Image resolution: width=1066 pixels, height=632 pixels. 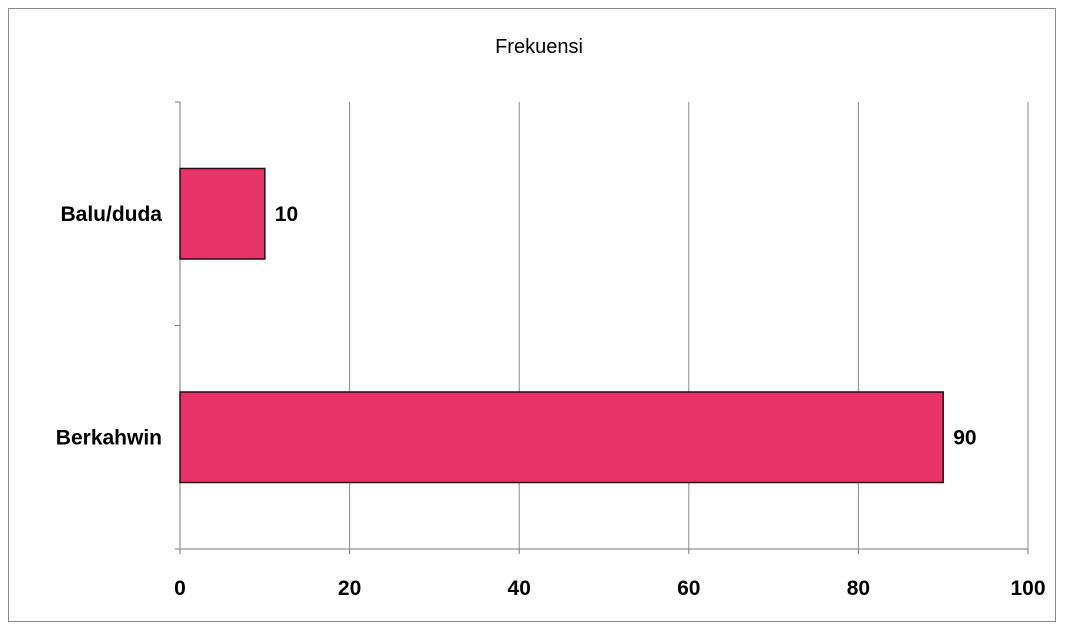 What do you see at coordinates (222, 213) in the screenshot?
I see `bar-balu-duda` at bounding box center [222, 213].